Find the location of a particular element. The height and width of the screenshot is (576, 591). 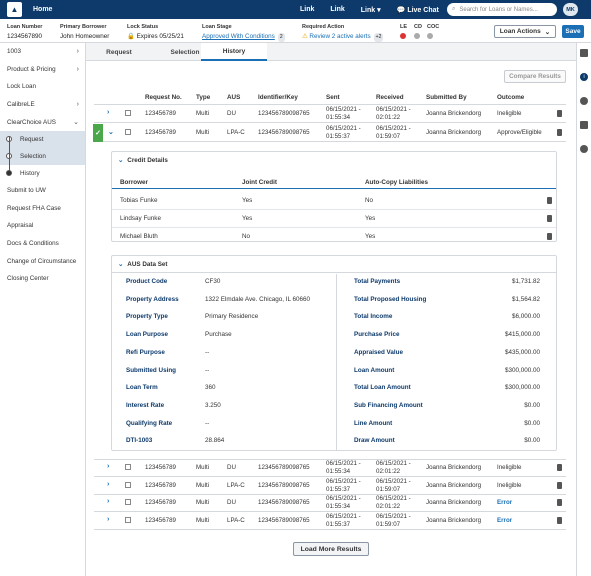

top-link-3-label: Link is located at coordinates (368, 10).